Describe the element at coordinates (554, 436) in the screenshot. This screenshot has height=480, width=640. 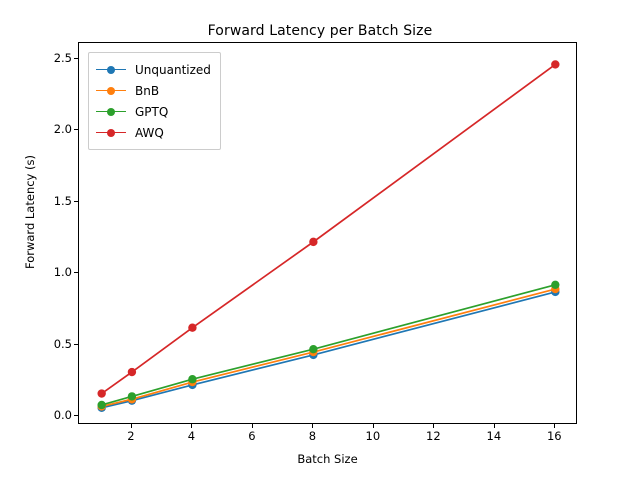
I see `x-tick-label: 16` at that location.